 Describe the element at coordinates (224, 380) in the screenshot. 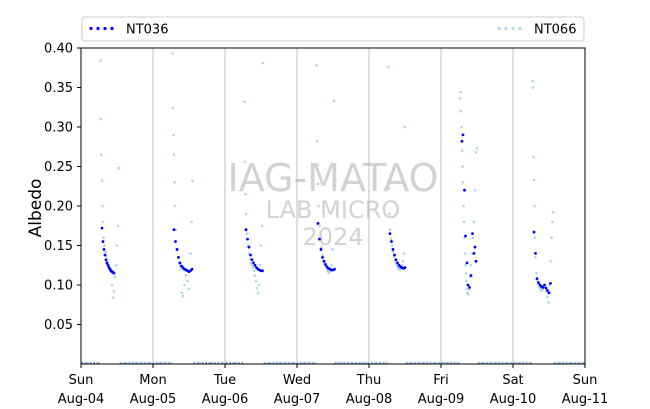

I see `x-tick-label-day: Tue` at that location.